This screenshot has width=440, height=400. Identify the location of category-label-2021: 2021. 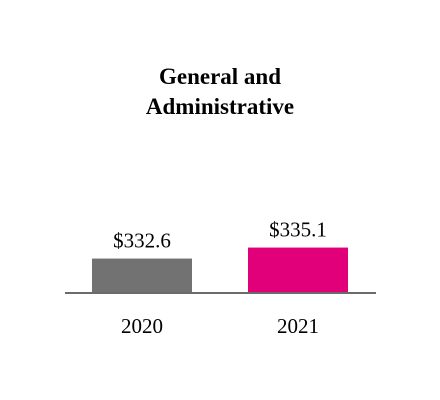
(298, 326).